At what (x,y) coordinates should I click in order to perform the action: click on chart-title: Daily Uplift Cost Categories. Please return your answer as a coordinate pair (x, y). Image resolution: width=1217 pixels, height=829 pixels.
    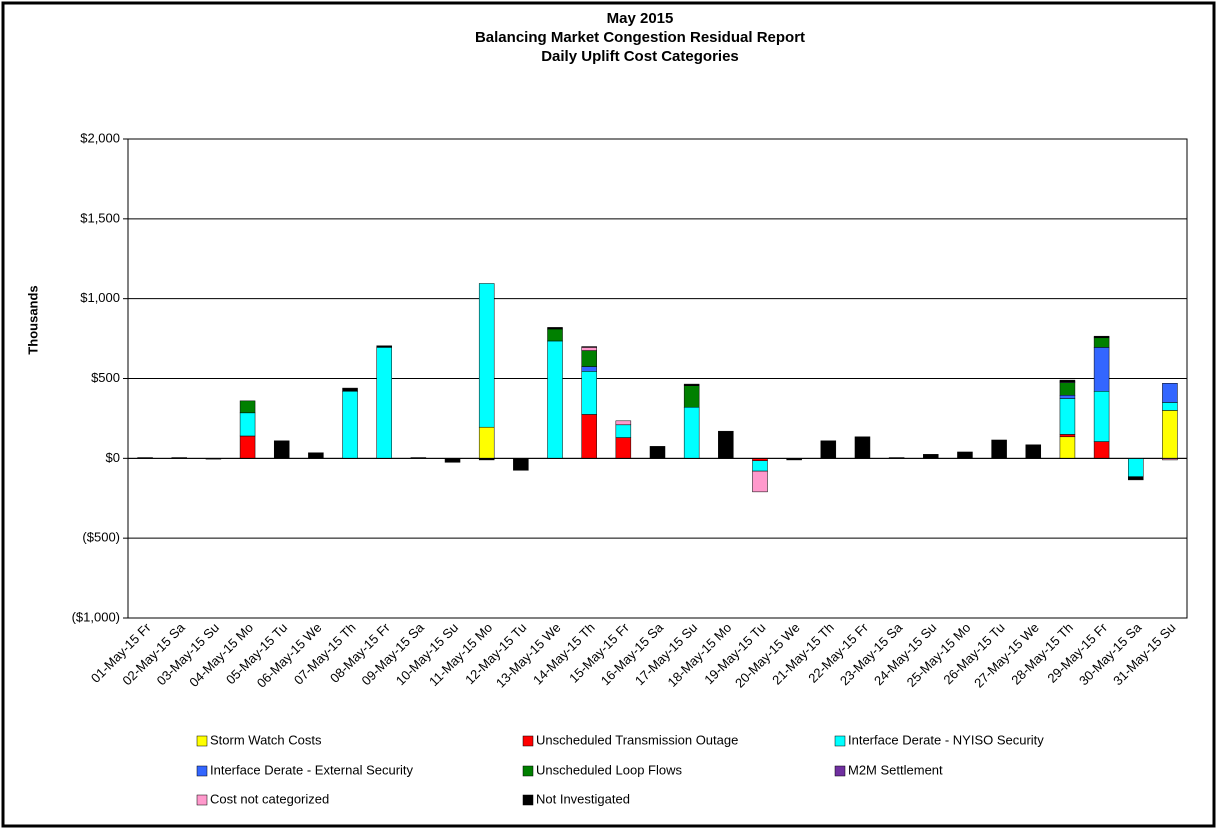
    Looking at the image, I should click on (640, 56).